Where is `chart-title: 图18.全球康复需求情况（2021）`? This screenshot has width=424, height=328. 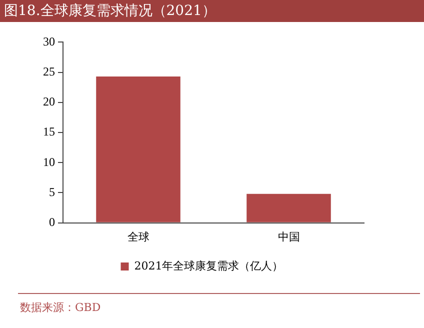 chart-title: 图18.全球康复需求情况（2021） is located at coordinates (212, 11).